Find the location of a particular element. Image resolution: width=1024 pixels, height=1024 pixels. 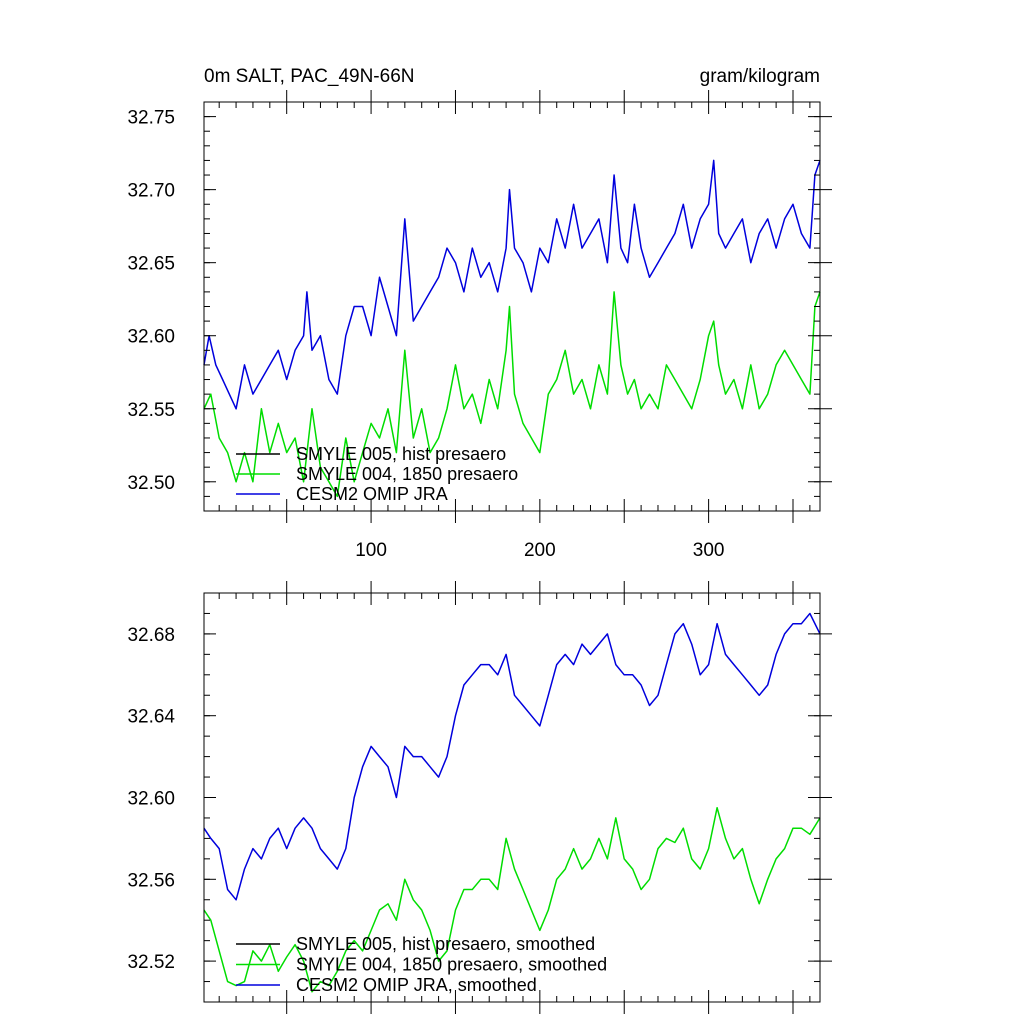

bottom-legend-label-0: SMYLE 005, hist presaero, smoothed is located at coordinates (445, 944).